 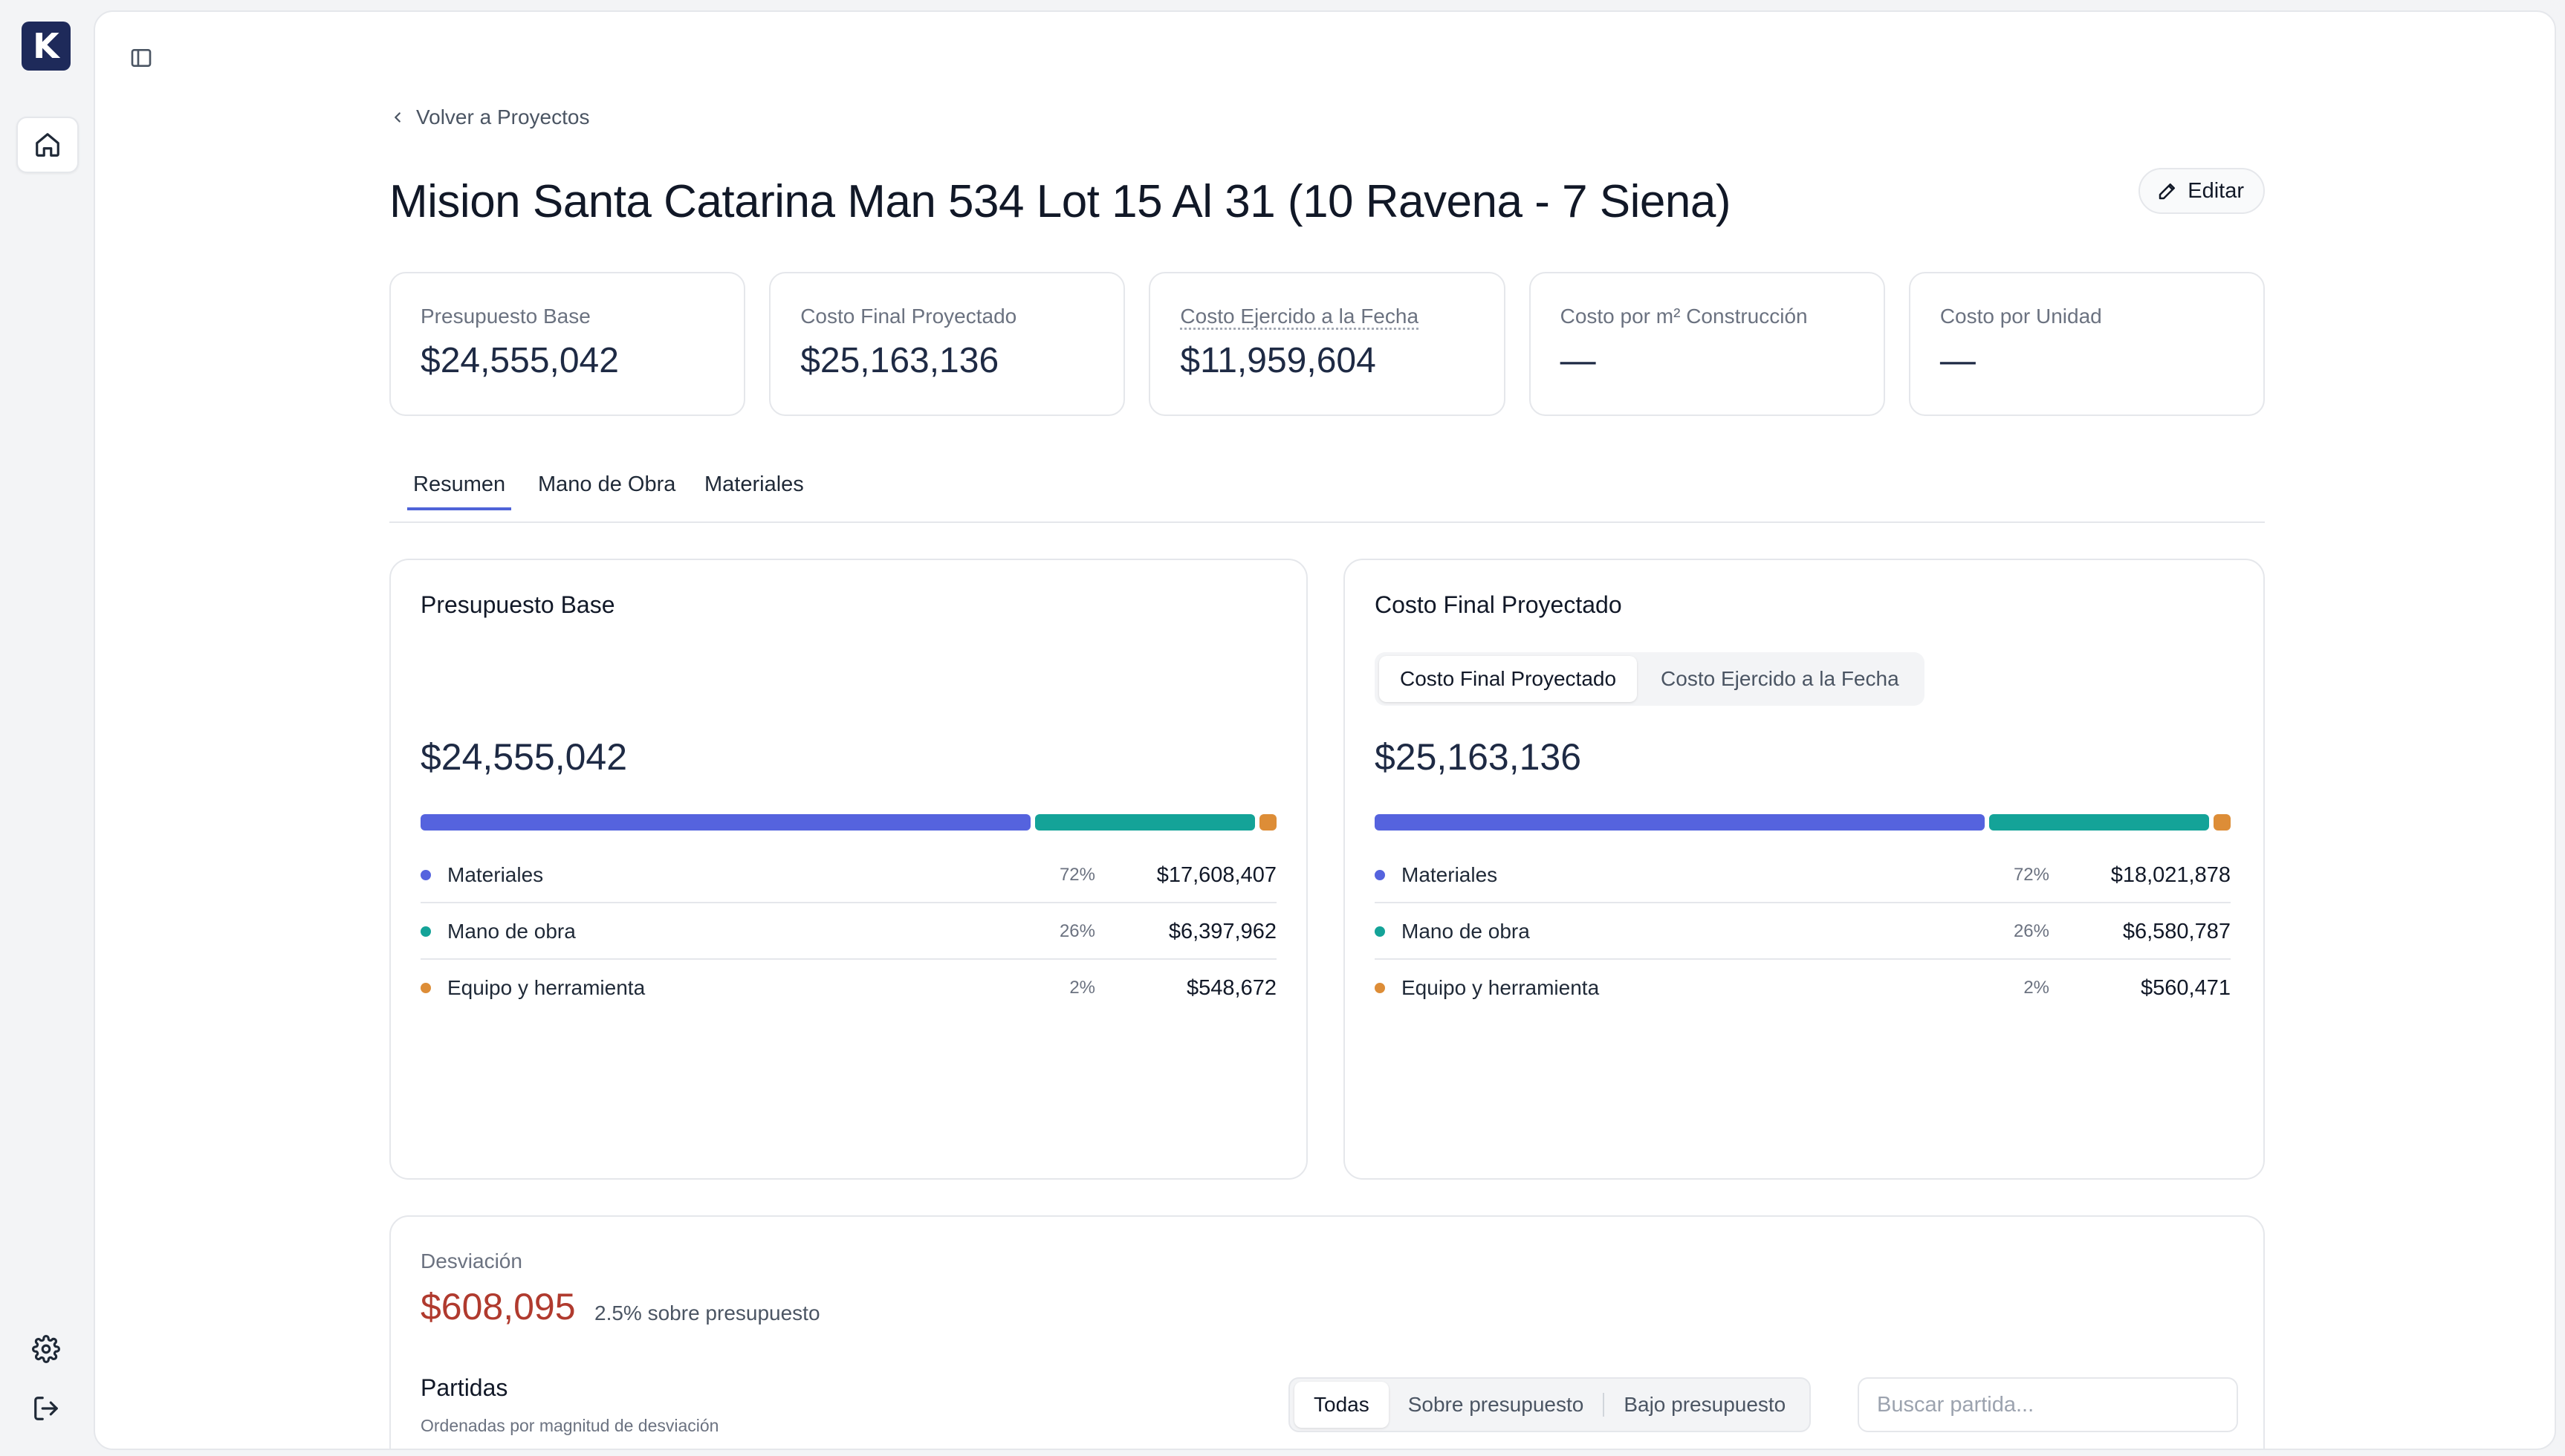 I want to click on kpi-card: Costo Ejercido a la Fecha $11,959,604, so click(x=1327, y=344).